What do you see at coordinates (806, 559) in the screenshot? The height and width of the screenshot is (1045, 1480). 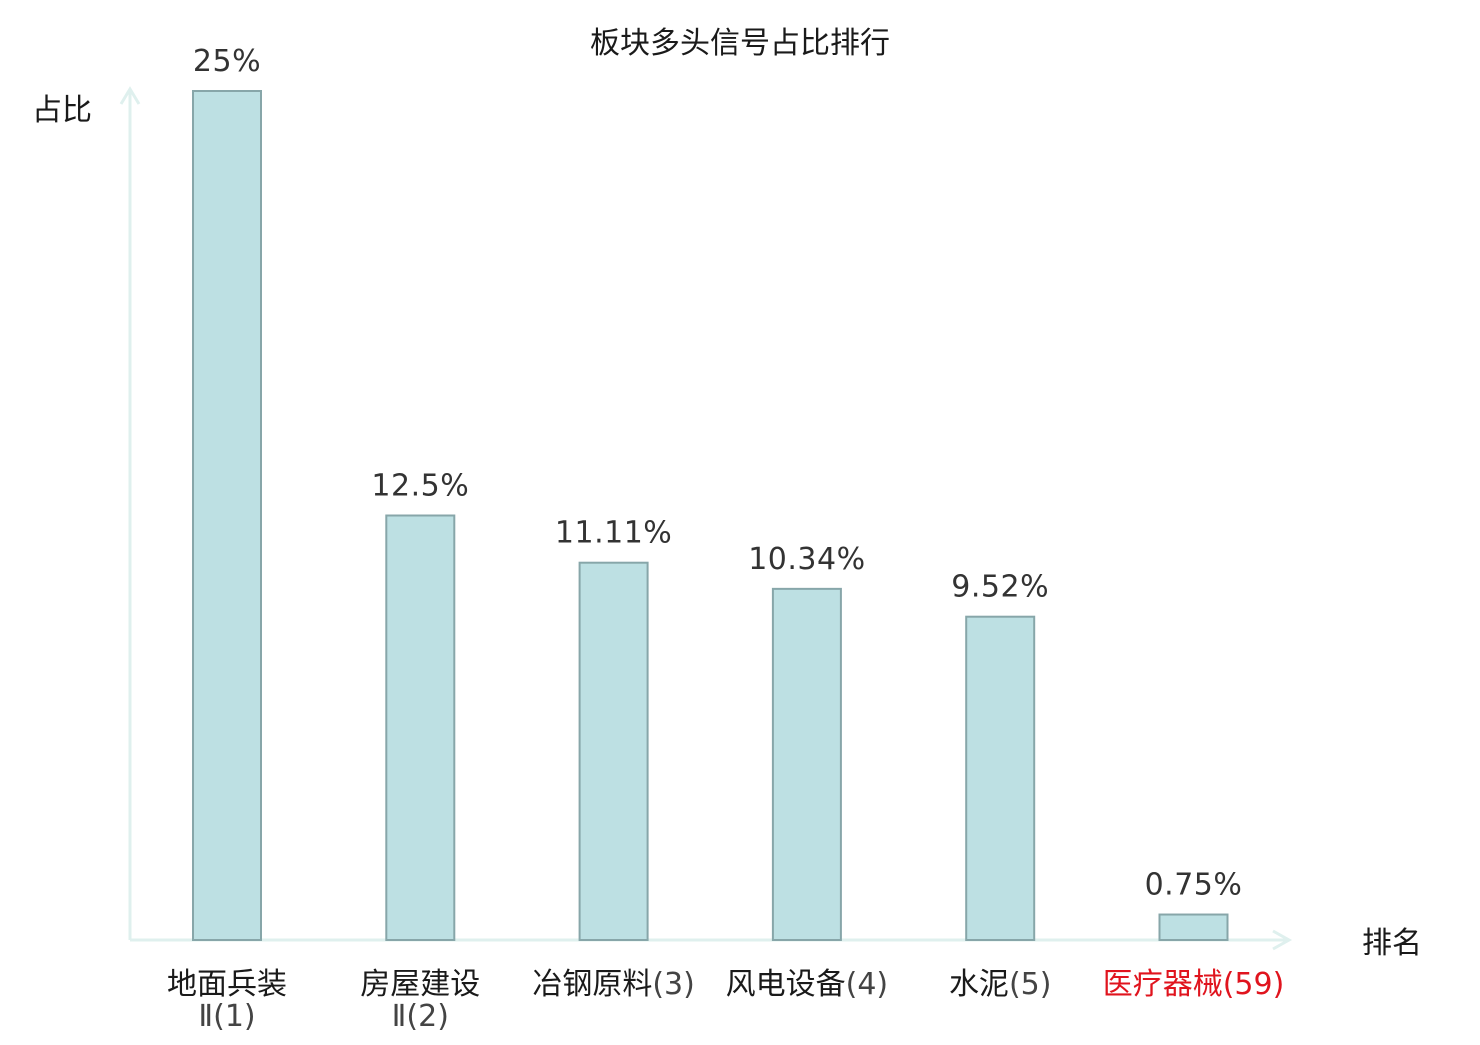 I see `bar-value-label: 10.34%` at bounding box center [806, 559].